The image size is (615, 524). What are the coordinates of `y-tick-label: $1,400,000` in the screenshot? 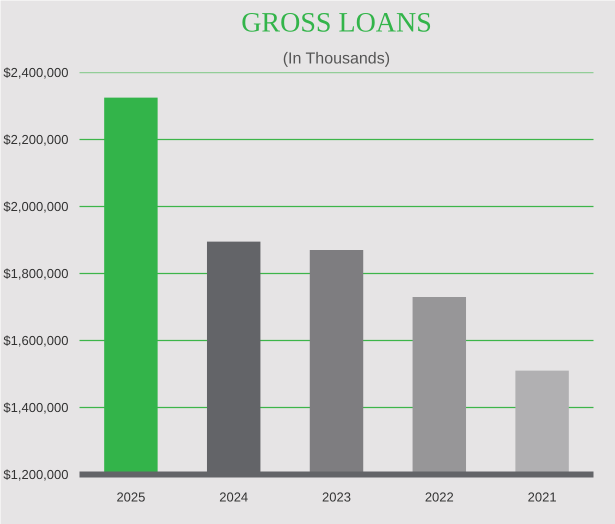 It's located at (36, 407).